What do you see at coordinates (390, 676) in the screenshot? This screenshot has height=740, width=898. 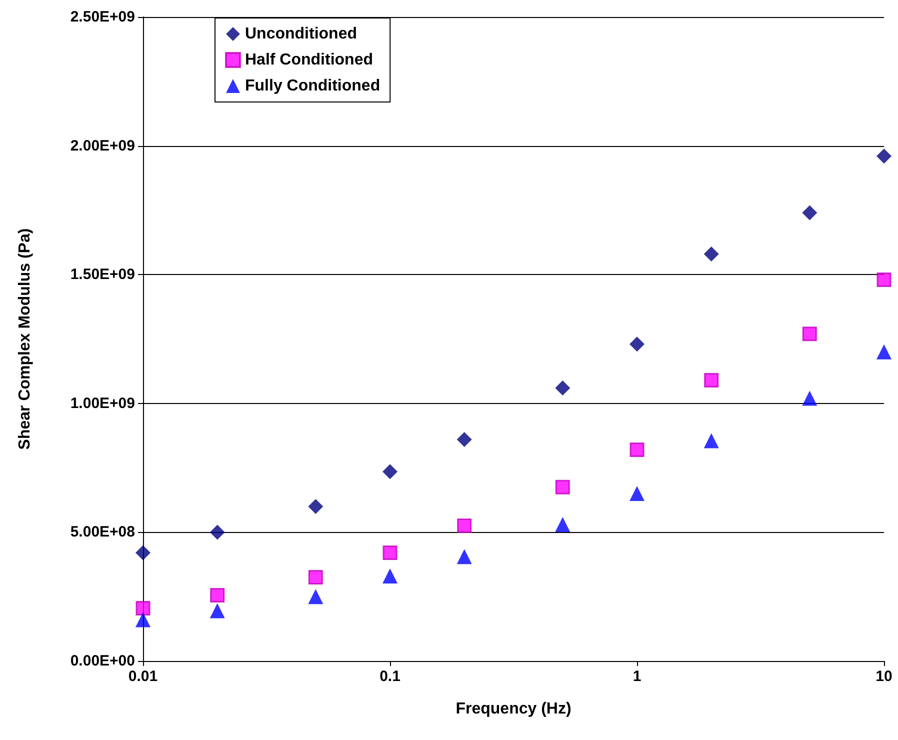 I see `x-tick-label: 0.1` at bounding box center [390, 676].